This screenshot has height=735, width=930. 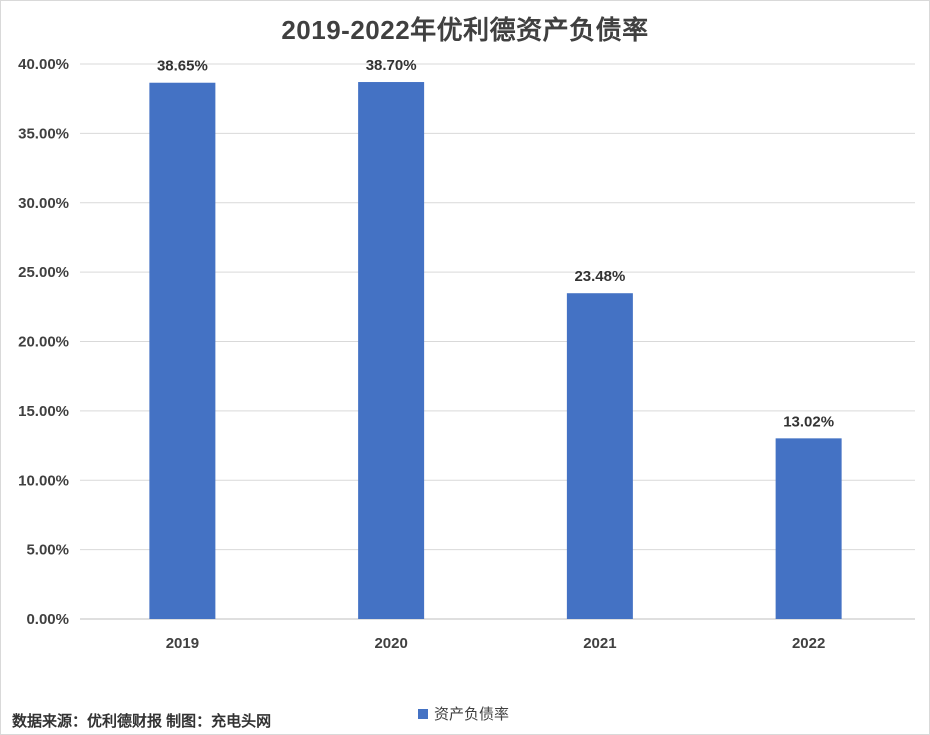 What do you see at coordinates (47, 619) in the screenshot?
I see `y-tick-label: 0.00%` at bounding box center [47, 619].